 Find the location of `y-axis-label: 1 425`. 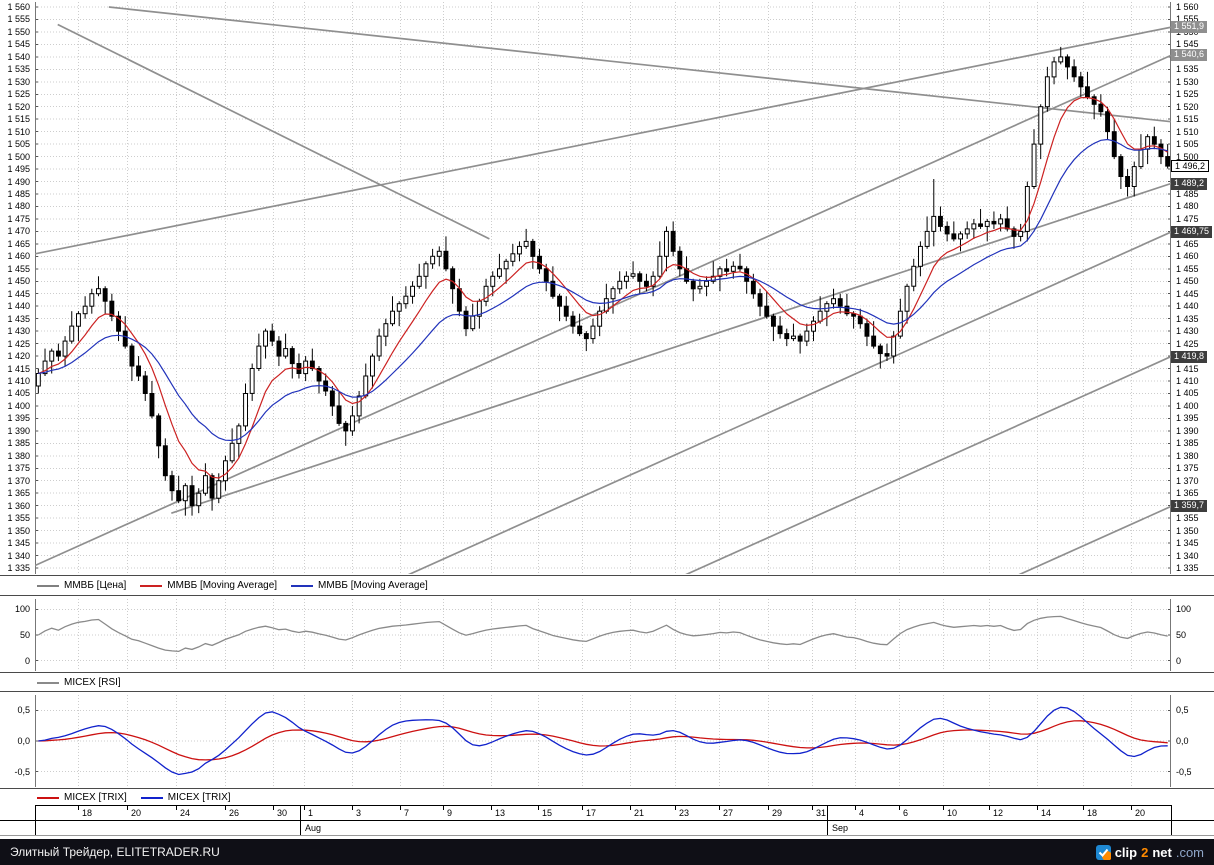

y-axis-label: 1 425 is located at coordinates (1187, 343).